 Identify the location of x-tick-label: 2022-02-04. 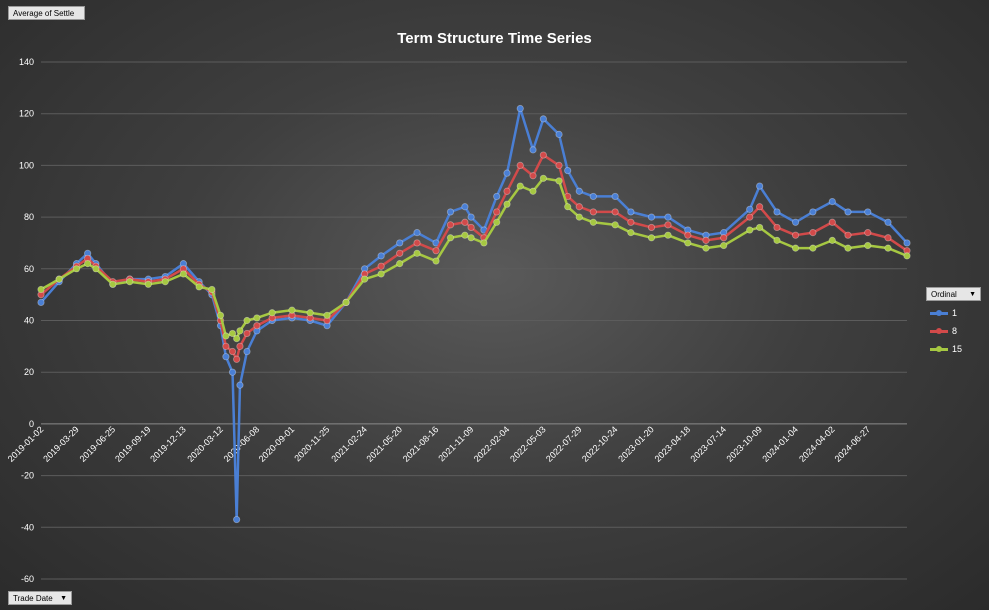
(492, 444).